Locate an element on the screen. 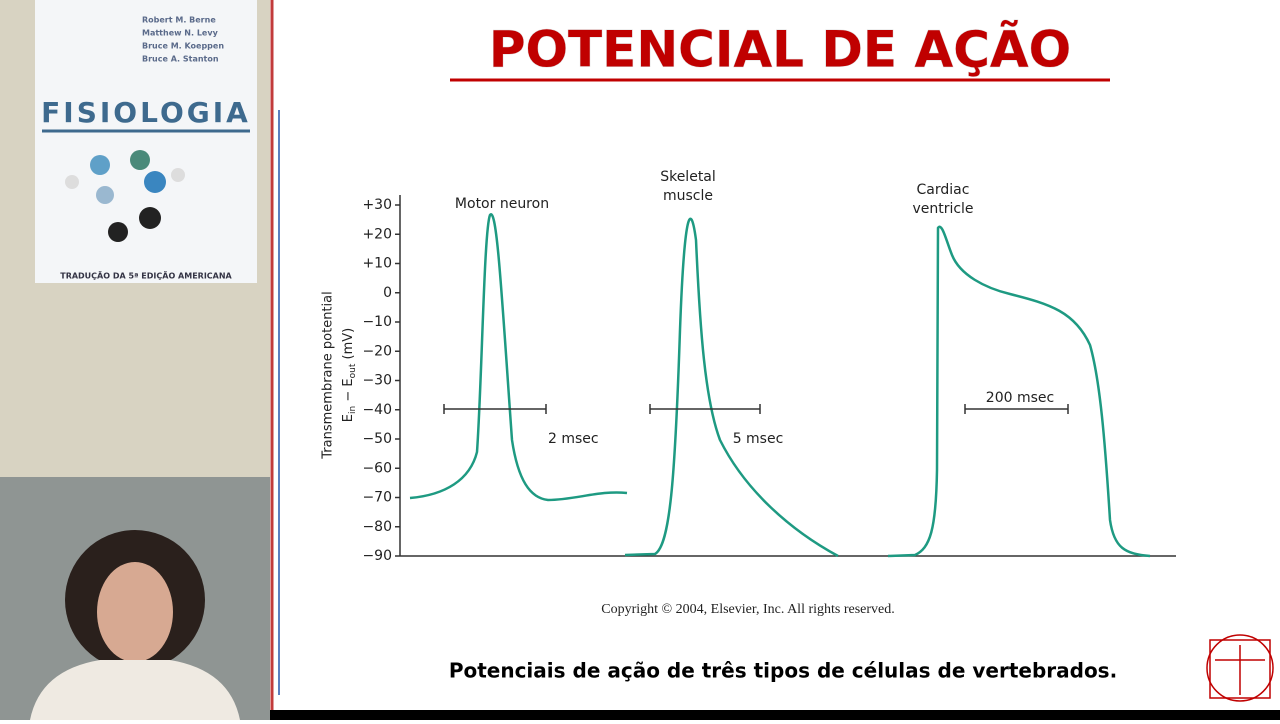 Image resolution: width=1280 pixels, height=724 pixels. scale-label: 2 msec is located at coordinates (573, 439).